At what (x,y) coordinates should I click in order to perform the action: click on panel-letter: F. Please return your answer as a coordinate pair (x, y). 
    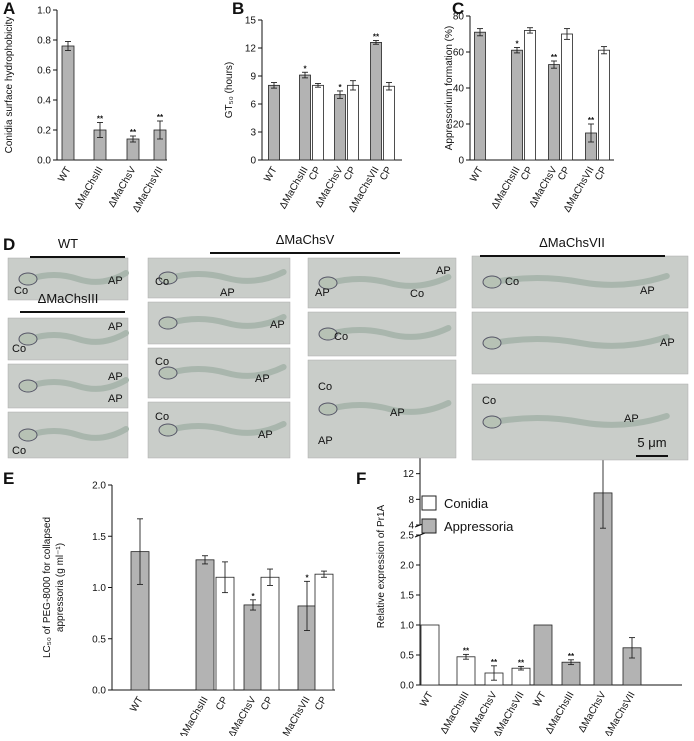
    Looking at the image, I should click on (361, 478).